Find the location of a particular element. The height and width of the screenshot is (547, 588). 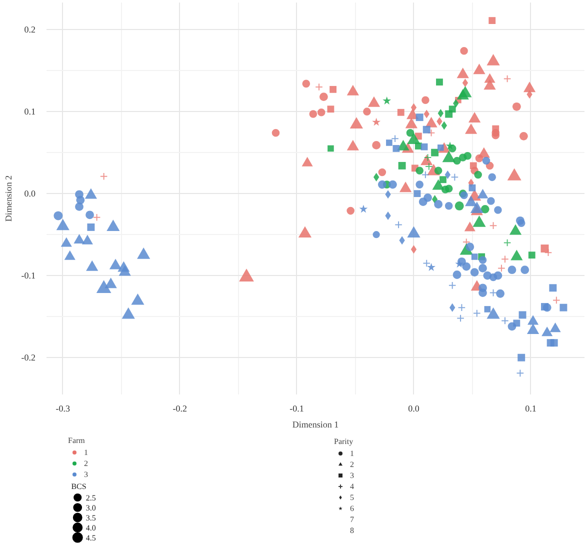

legend-label: 2 is located at coordinates (86, 463).